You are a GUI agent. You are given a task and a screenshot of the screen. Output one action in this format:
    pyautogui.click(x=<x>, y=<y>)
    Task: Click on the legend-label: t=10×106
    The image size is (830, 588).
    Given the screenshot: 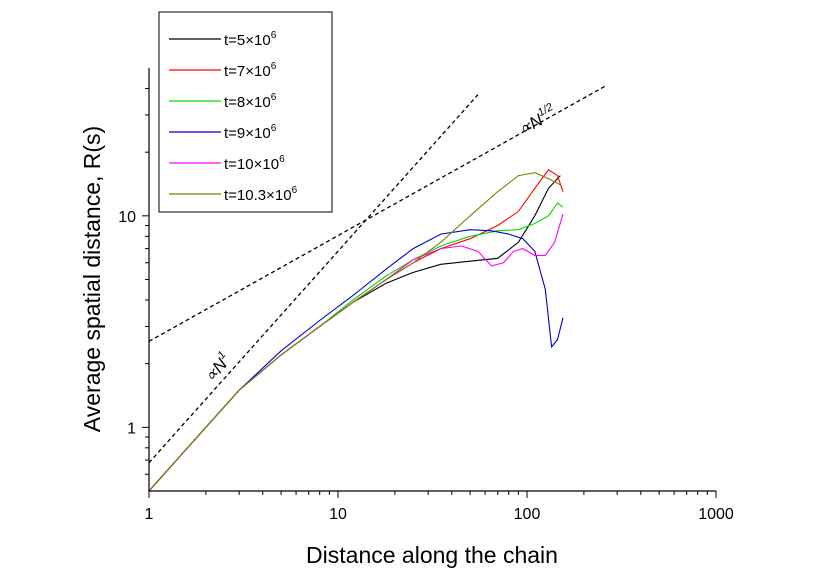 What is the action you would take?
    pyautogui.click(x=254, y=163)
    